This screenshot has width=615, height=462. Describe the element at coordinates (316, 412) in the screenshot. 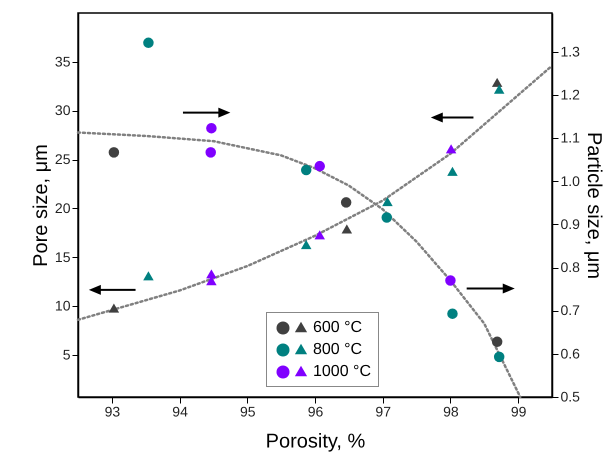

I see `x-tick-label: 96` at that location.